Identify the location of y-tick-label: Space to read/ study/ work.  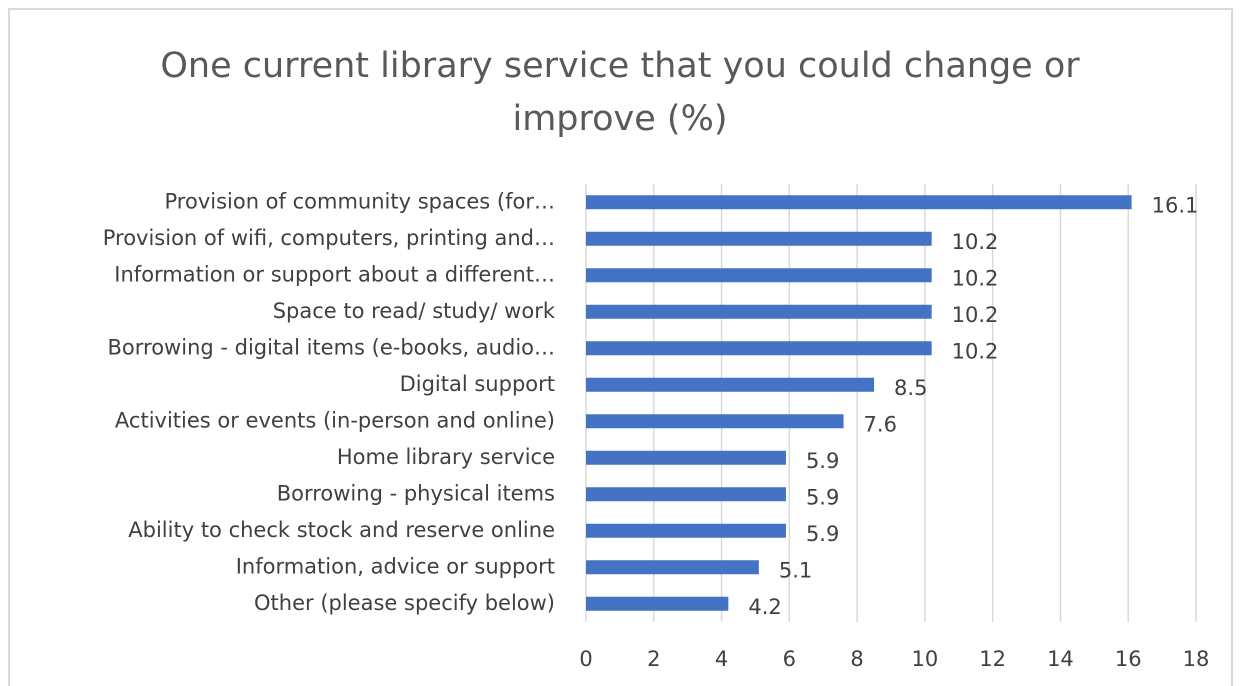
(414, 311).